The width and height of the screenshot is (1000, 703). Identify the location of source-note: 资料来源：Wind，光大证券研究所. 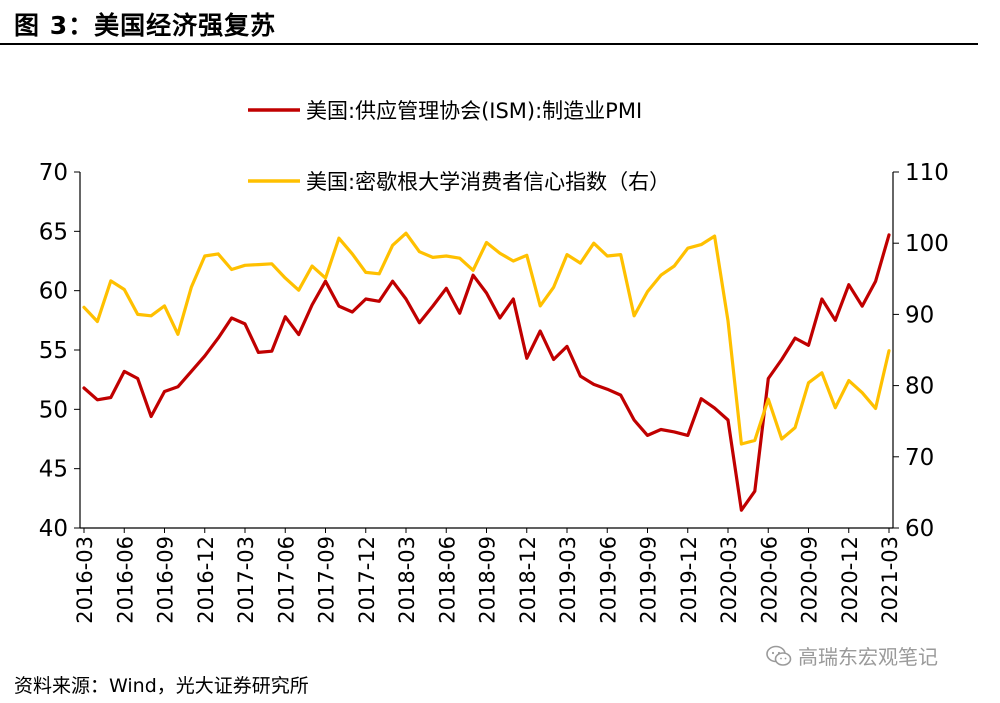
(161, 686).